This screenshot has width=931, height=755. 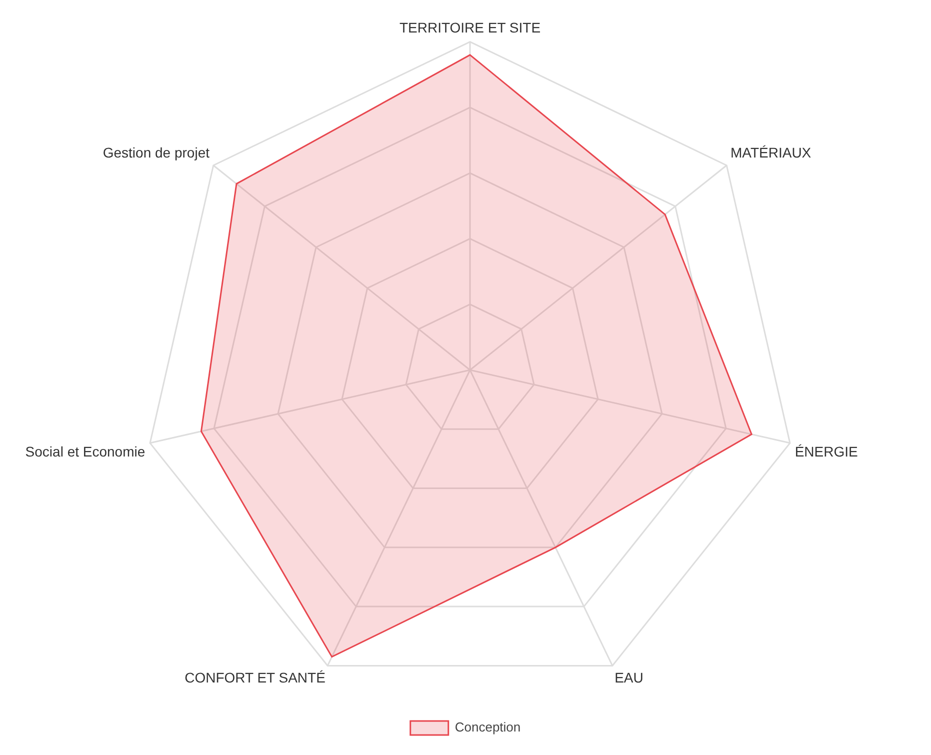 I want to click on spoke-label: ÉNERGIE, so click(x=826, y=451).